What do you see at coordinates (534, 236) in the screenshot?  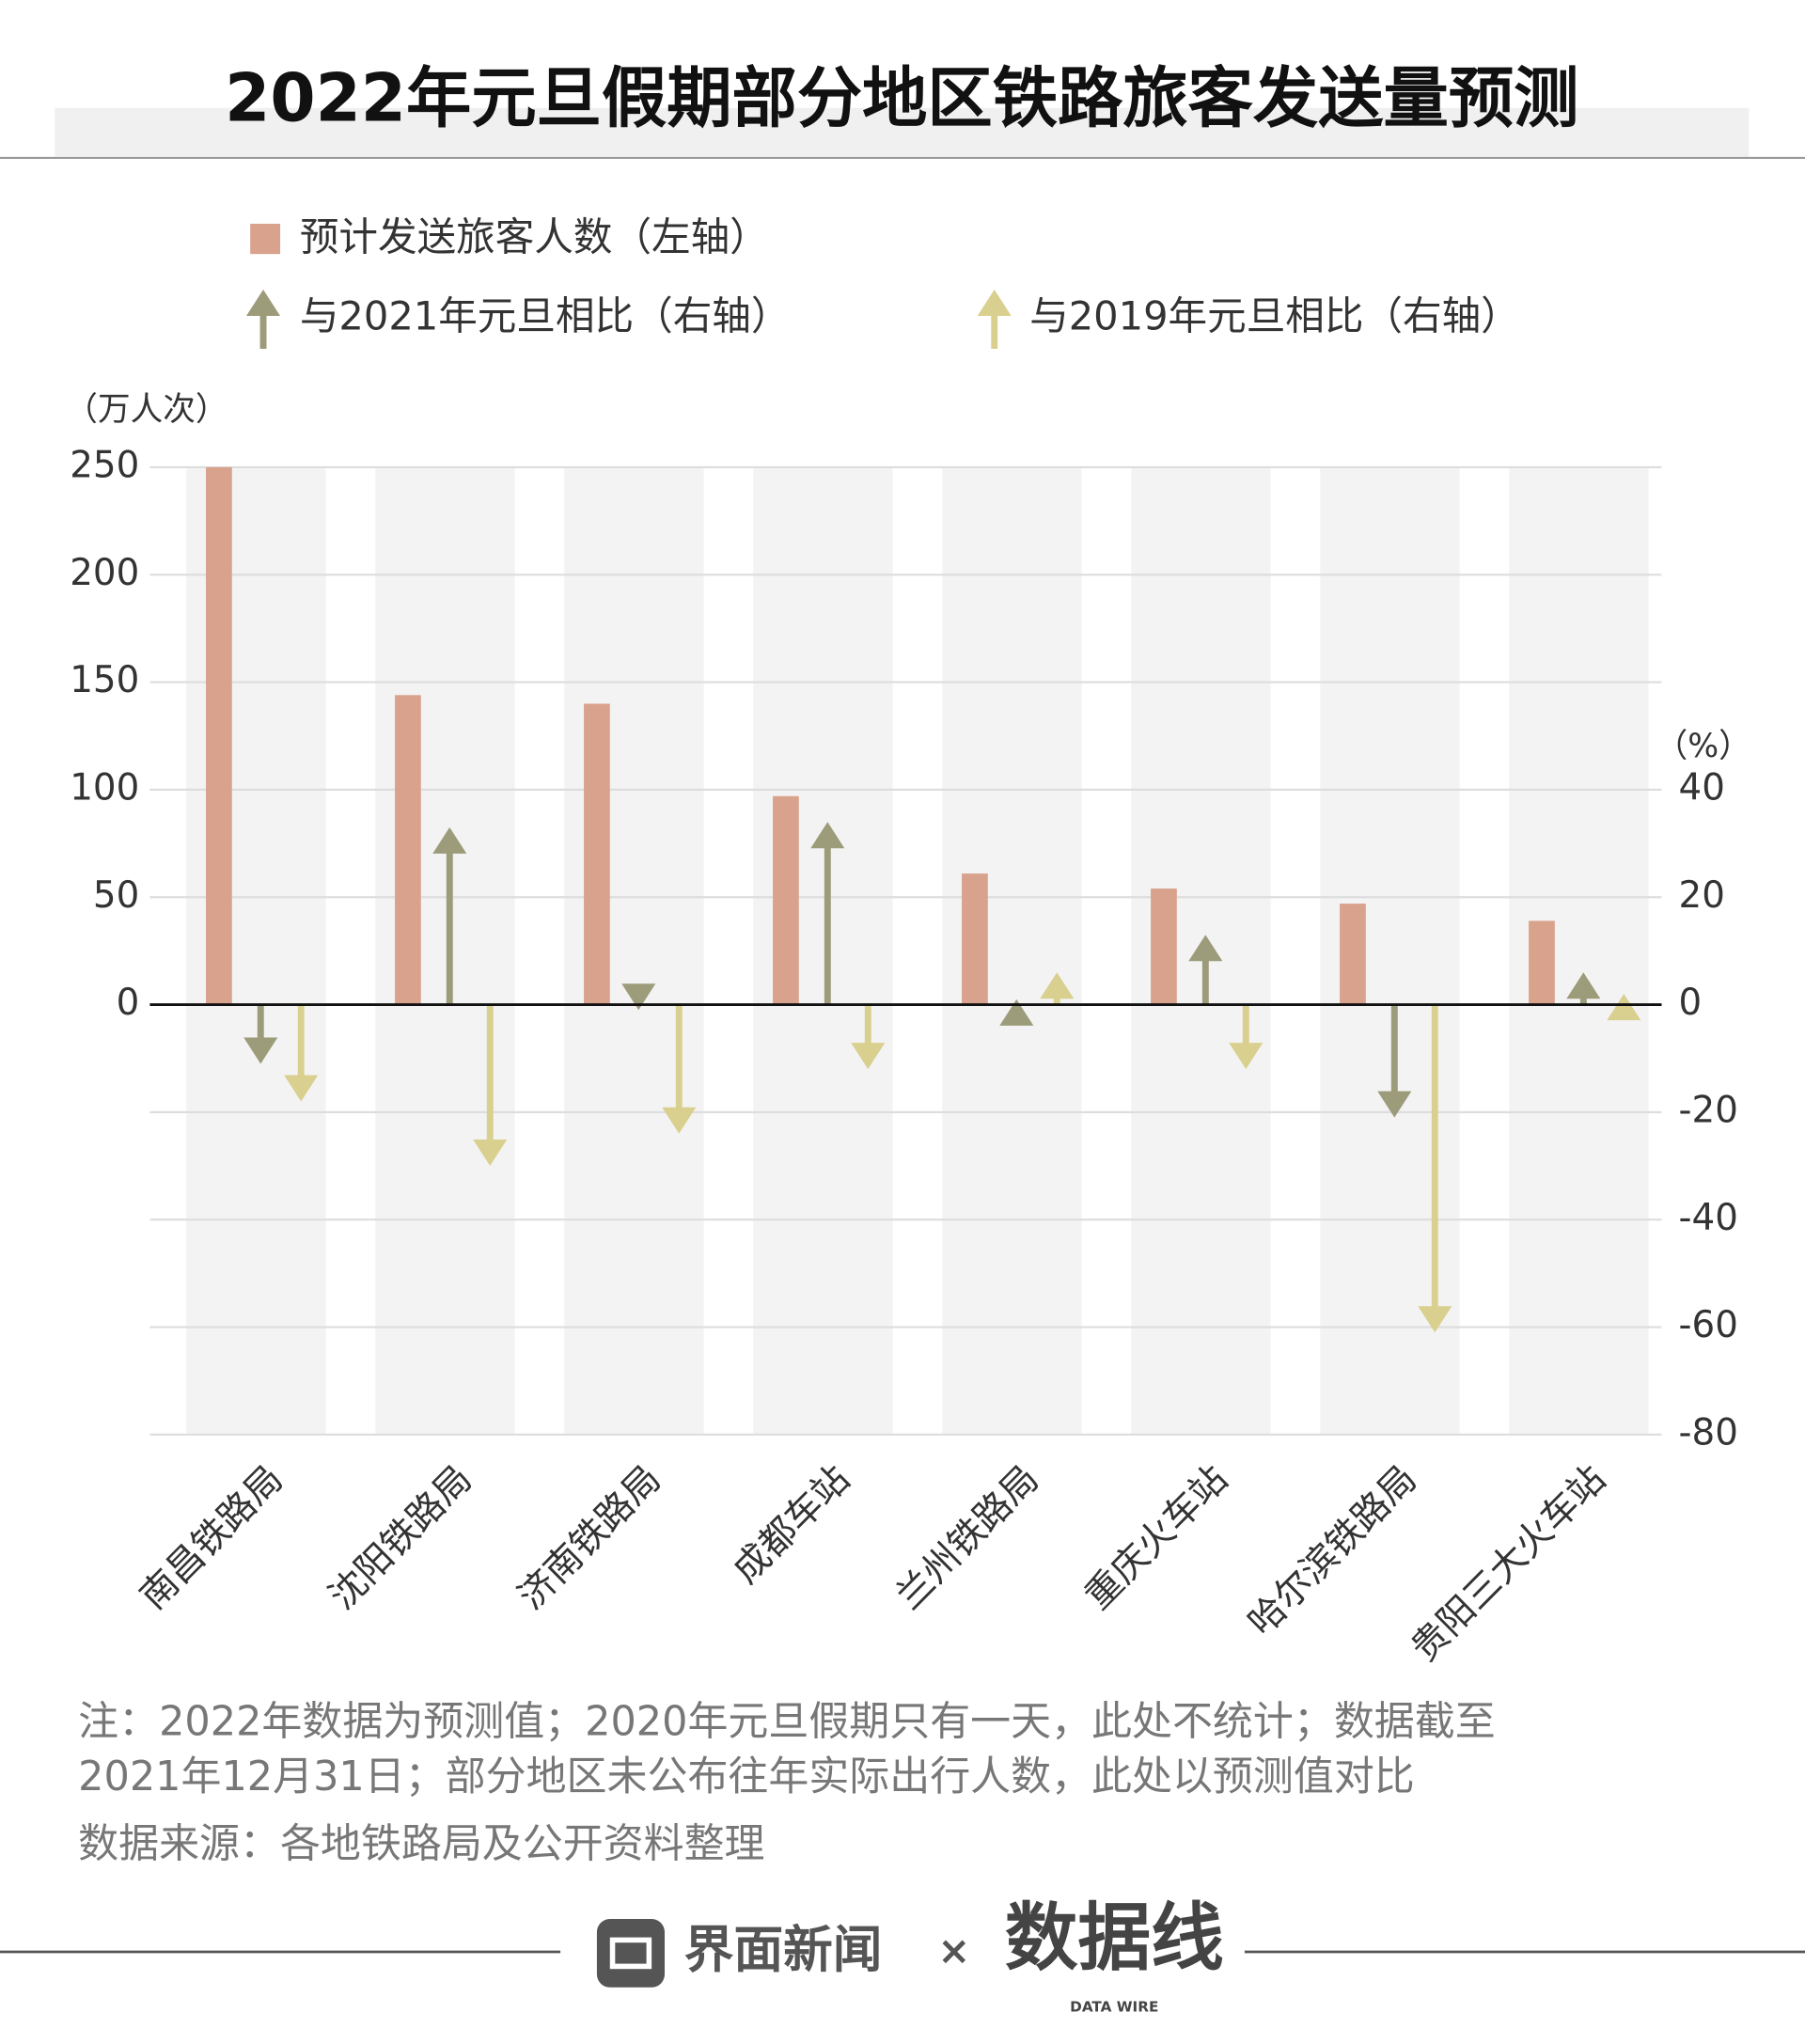 I see `legend-label: 预计发送旅客人数（左轴）` at bounding box center [534, 236].